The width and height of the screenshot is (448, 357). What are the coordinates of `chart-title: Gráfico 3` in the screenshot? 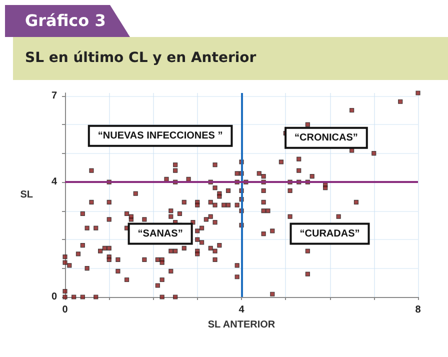 It's located at (67, 21).